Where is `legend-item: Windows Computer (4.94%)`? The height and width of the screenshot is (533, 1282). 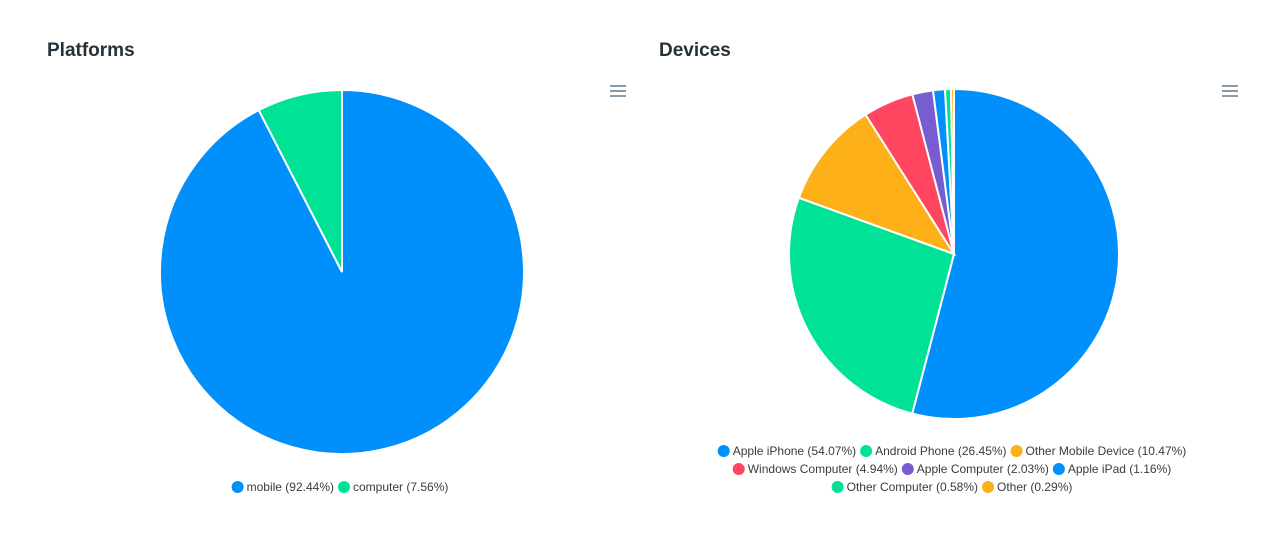
legend-item: Windows Computer (4.94%) is located at coordinates (815, 469).